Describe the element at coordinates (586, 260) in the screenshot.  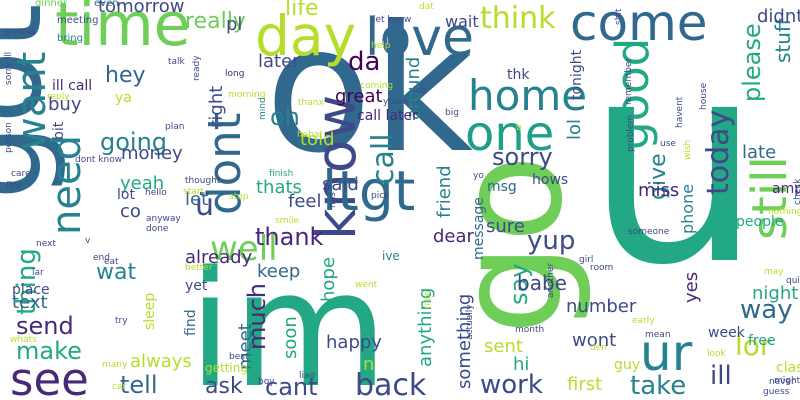
I see `word-girl: girl` at that location.